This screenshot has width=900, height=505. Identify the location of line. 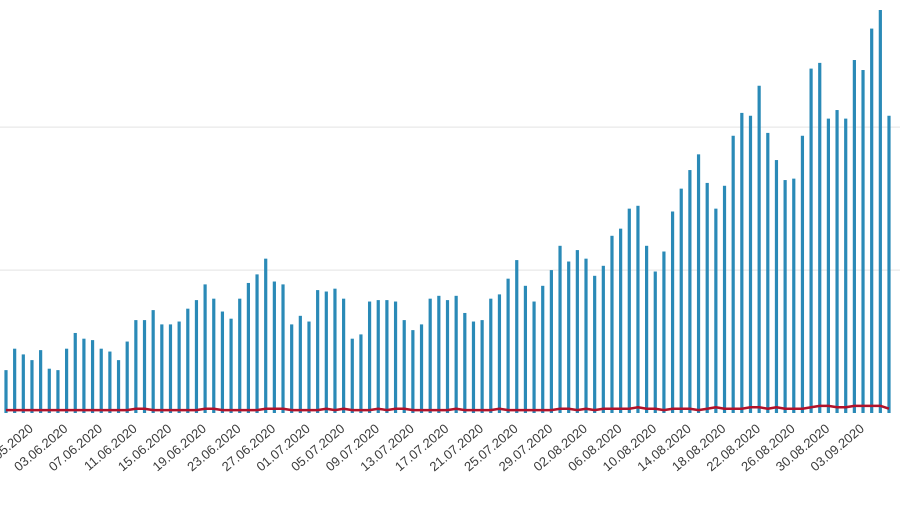
(448, 408).